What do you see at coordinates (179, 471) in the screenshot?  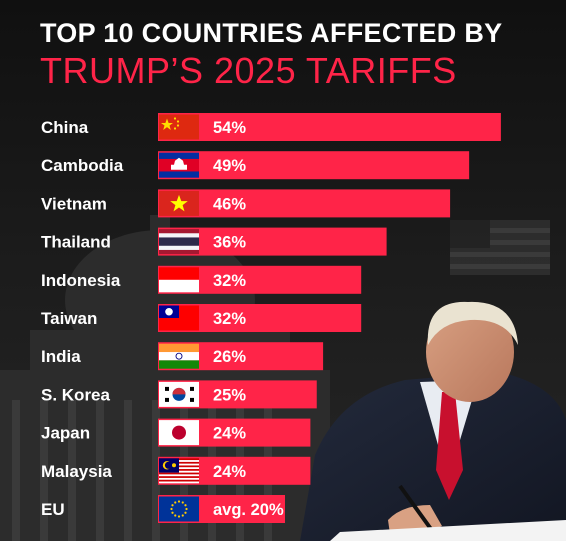 I see `malaysia-flag-icon` at bounding box center [179, 471].